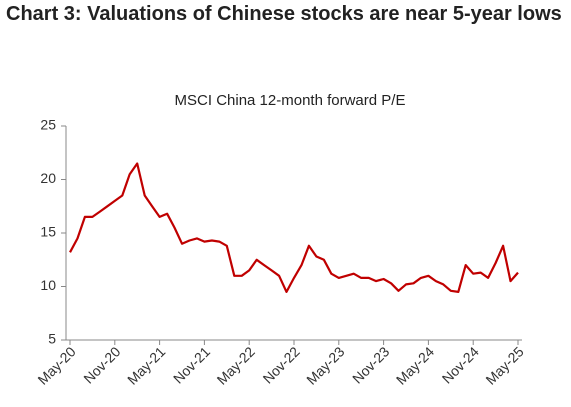 This screenshot has width=571, height=407. Describe the element at coordinates (236, 365) in the screenshot. I see `x-tick-label: May-22` at that location.